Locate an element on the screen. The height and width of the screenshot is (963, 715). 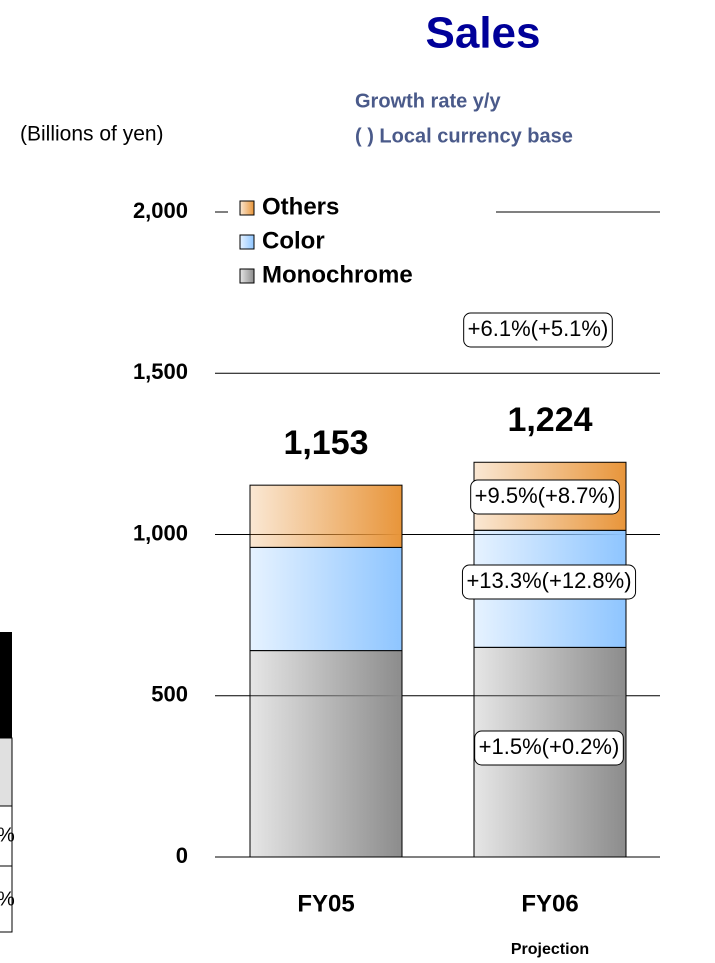
legend-bg is located at coordinates (362, 242).